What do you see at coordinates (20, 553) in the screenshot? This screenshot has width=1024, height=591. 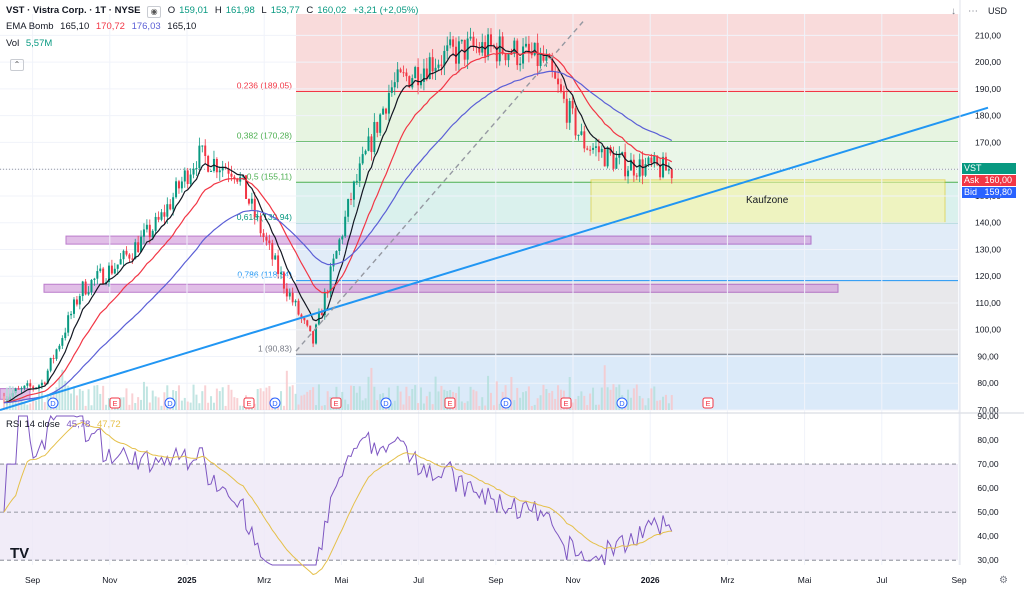 I see `tradingview-logo: TV` at bounding box center [20, 553].